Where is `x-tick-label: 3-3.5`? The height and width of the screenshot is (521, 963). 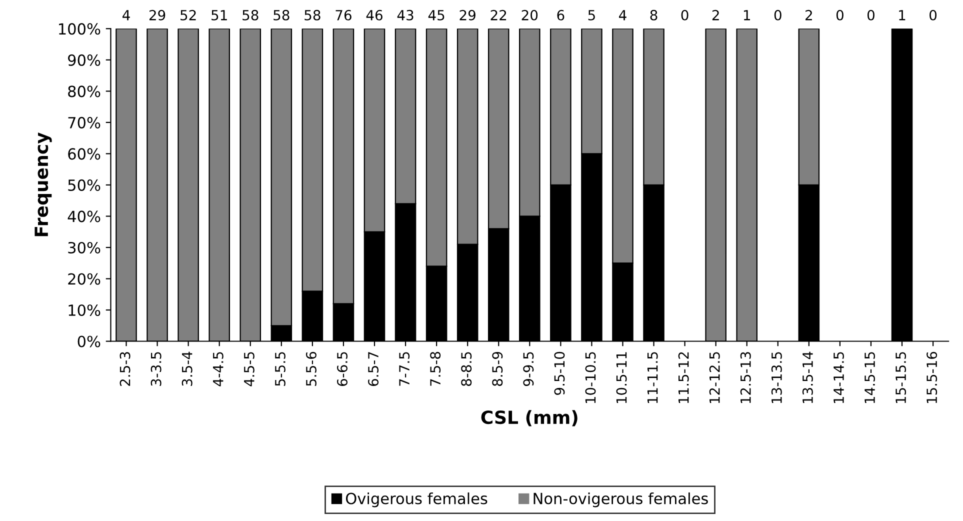 x-tick-label: 3-3.5 is located at coordinates (156, 369).